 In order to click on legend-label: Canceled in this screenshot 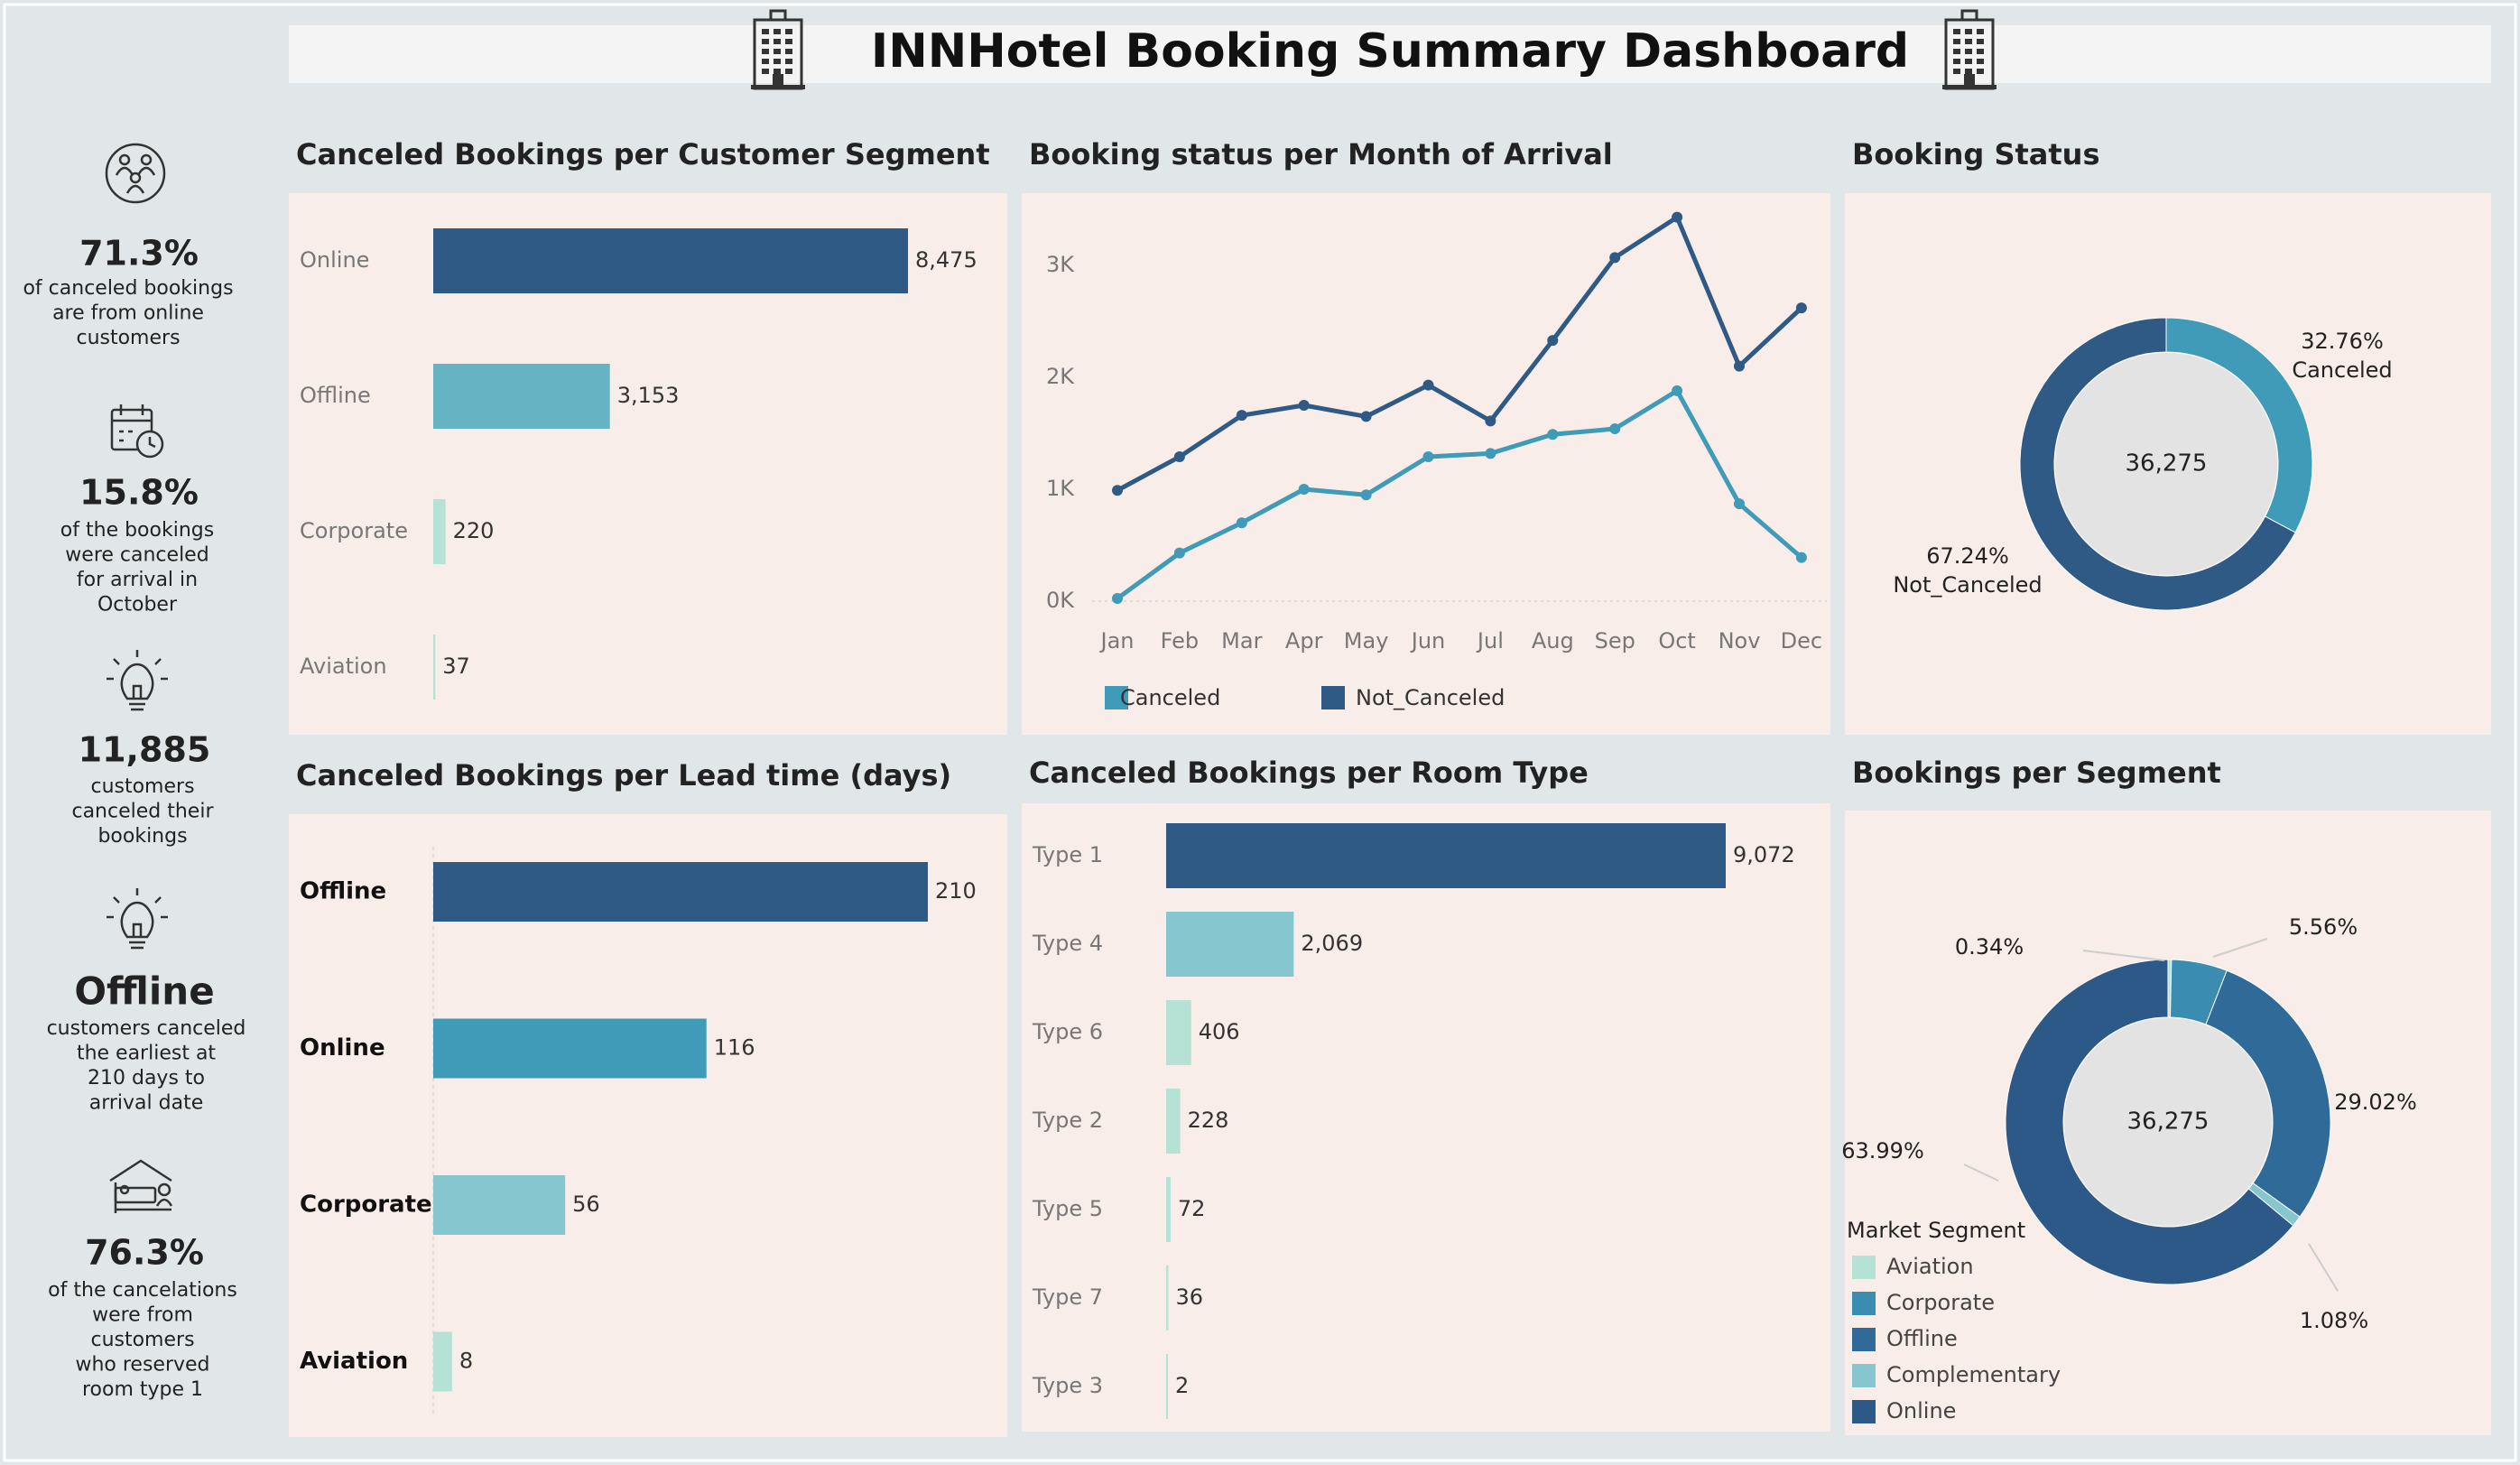, I will do `click(1170, 697)`.